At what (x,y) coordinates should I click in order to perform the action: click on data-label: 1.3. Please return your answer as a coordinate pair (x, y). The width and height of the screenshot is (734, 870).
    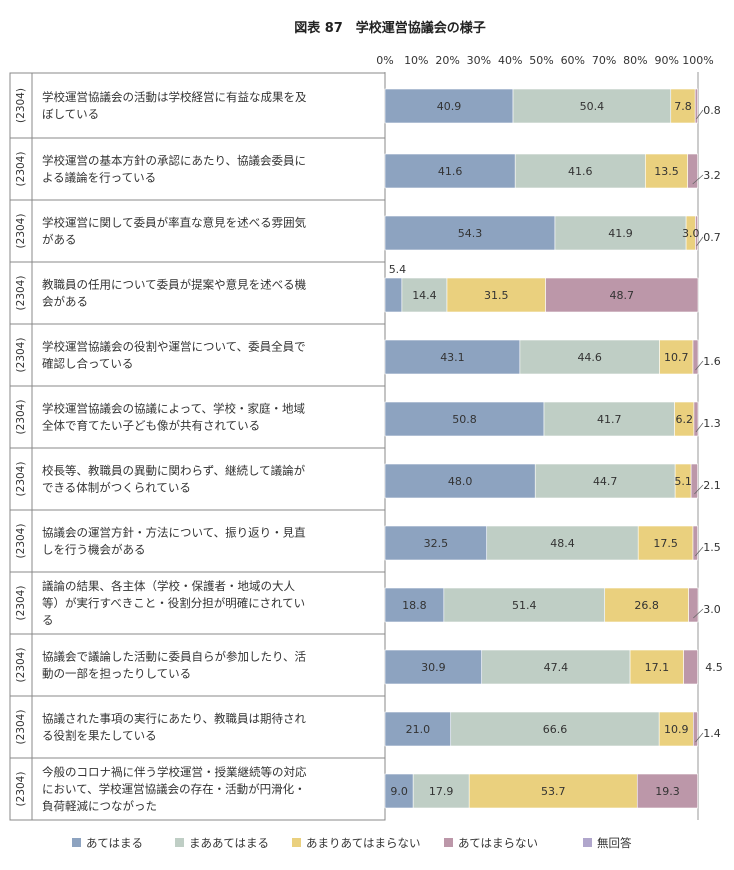
    Looking at the image, I should click on (712, 423).